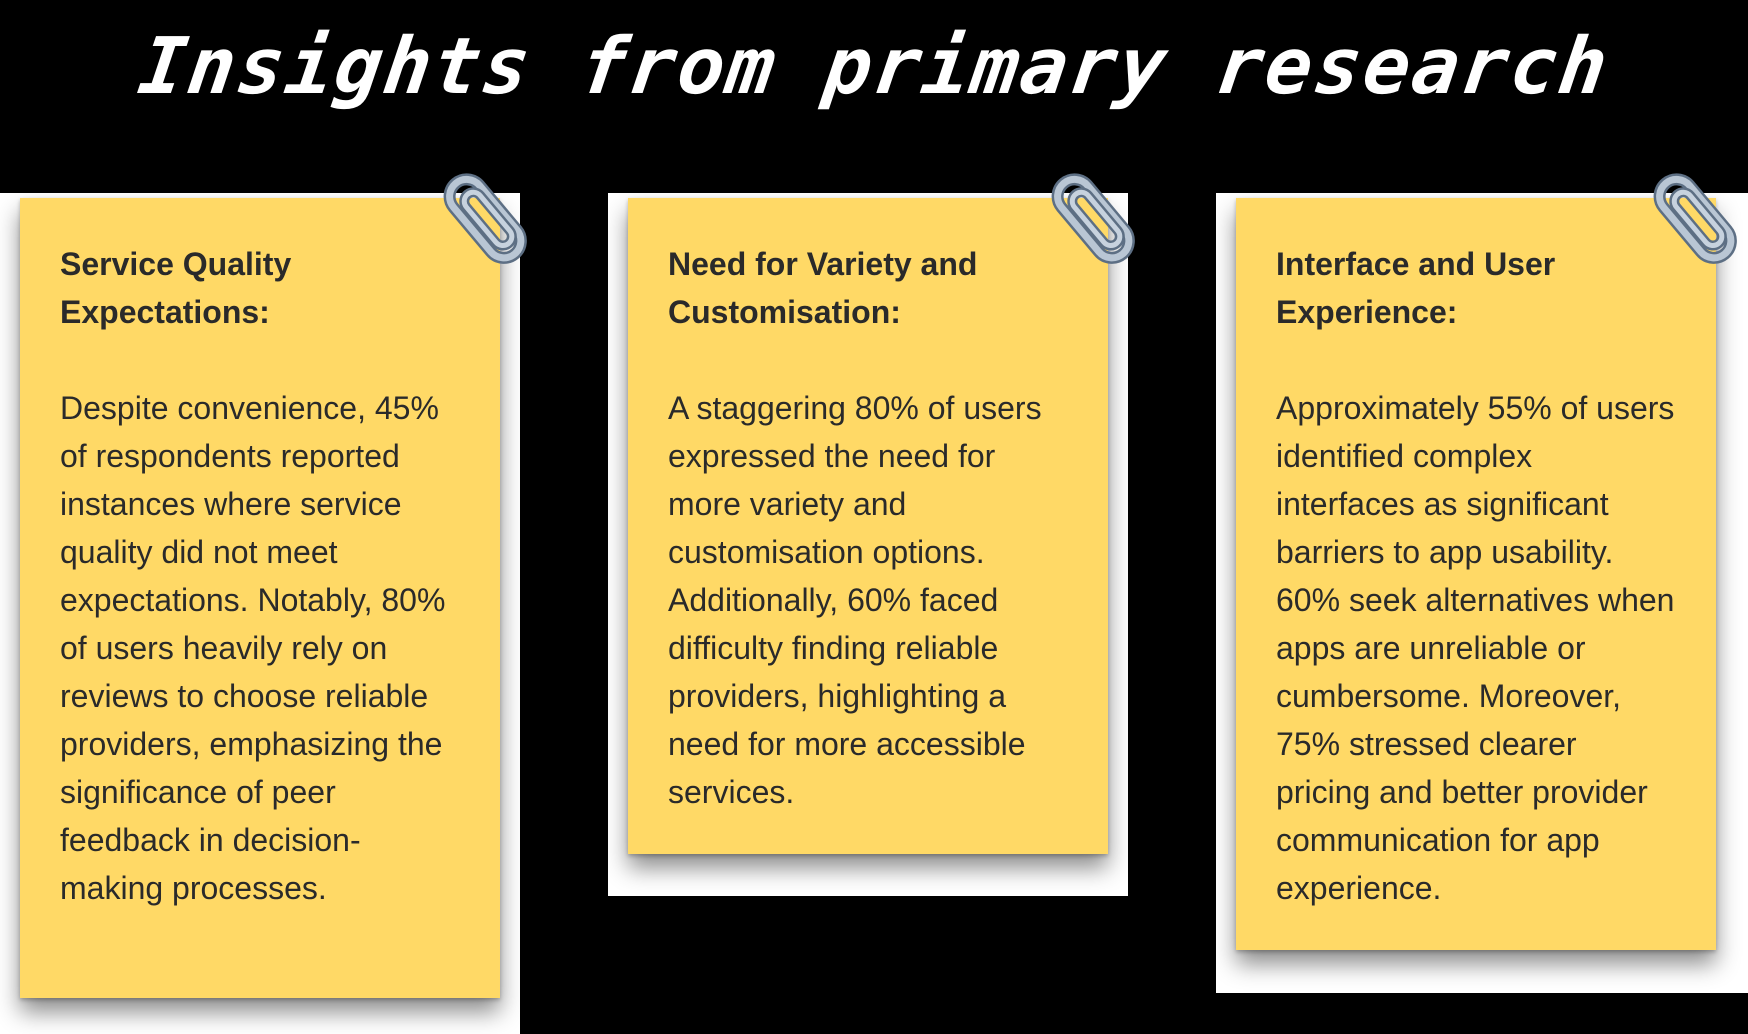 The height and width of the screenshot is (1034, 1748). I want to click on note-heading: Need for Variety and Customisation:, so click(823, 288).